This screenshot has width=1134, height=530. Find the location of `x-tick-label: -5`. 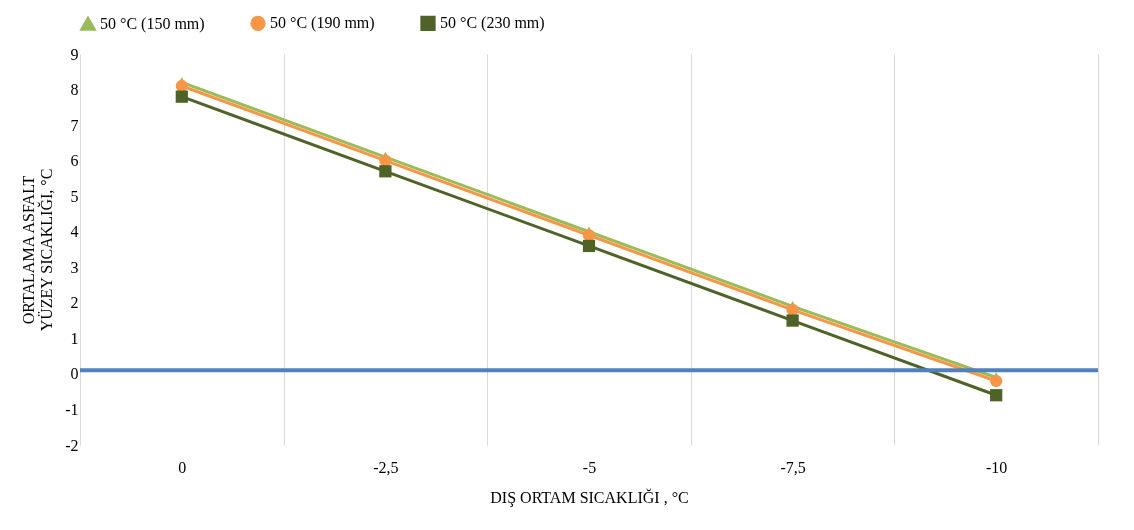

x-tick-label: -5 is located at coordinates (589, 467).